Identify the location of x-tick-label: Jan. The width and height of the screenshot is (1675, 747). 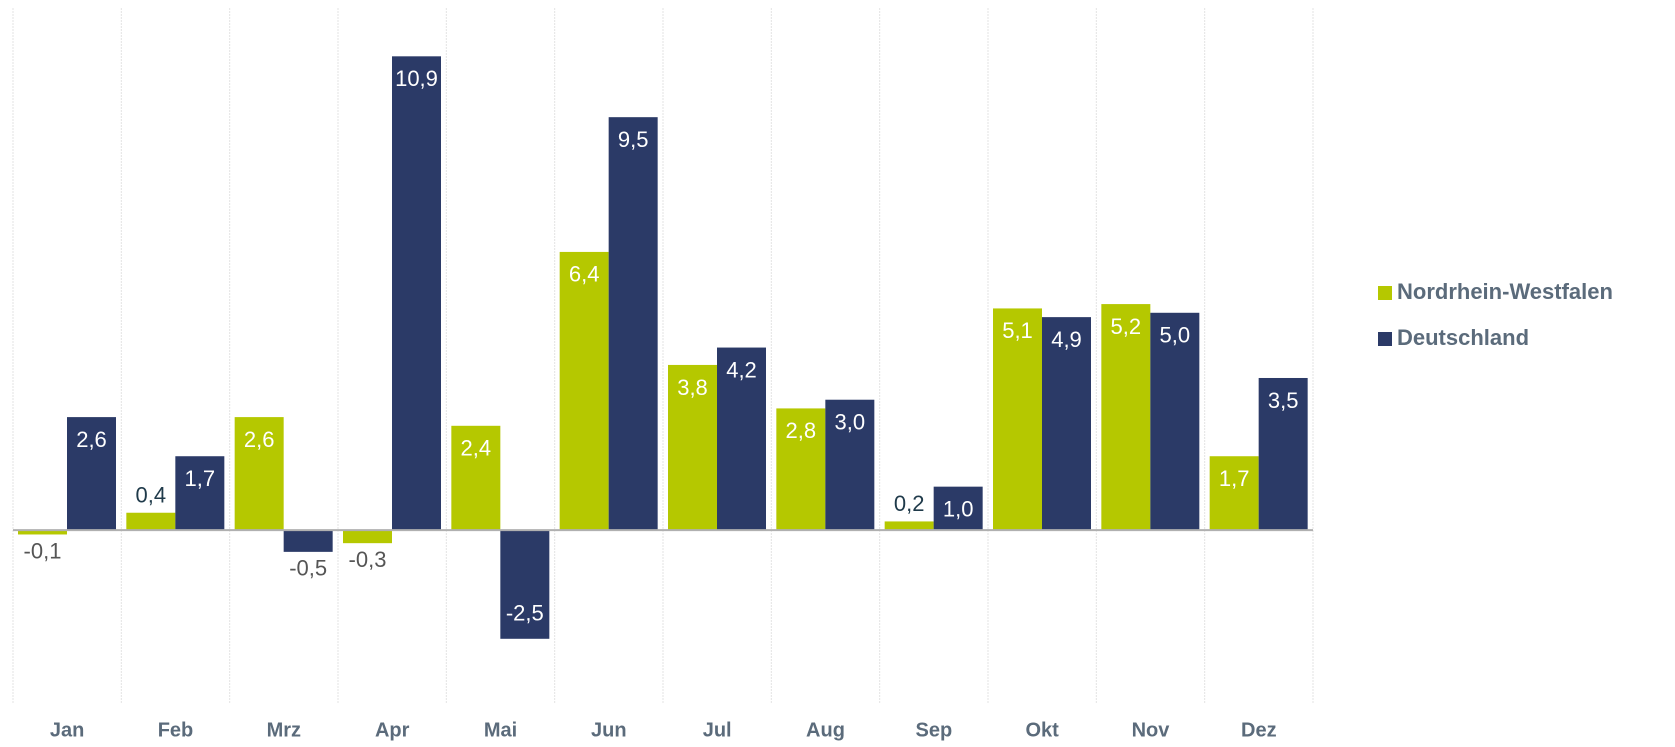
(67, 730).